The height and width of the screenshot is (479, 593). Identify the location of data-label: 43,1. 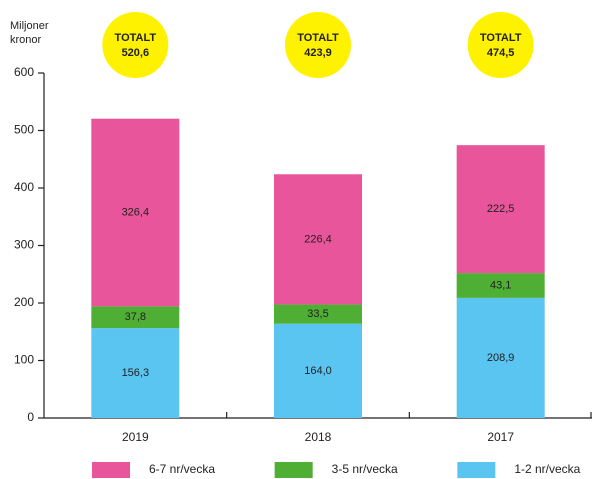
(500, 285).